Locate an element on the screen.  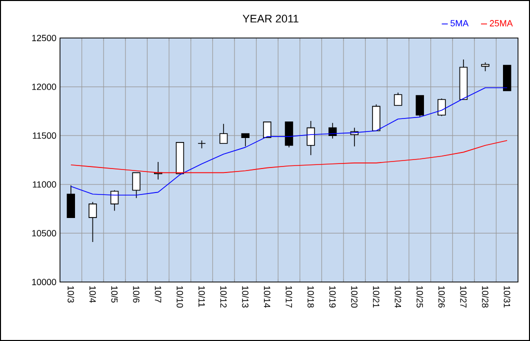
x-tick-label: 10/27 is located at coordinates (463, 297).